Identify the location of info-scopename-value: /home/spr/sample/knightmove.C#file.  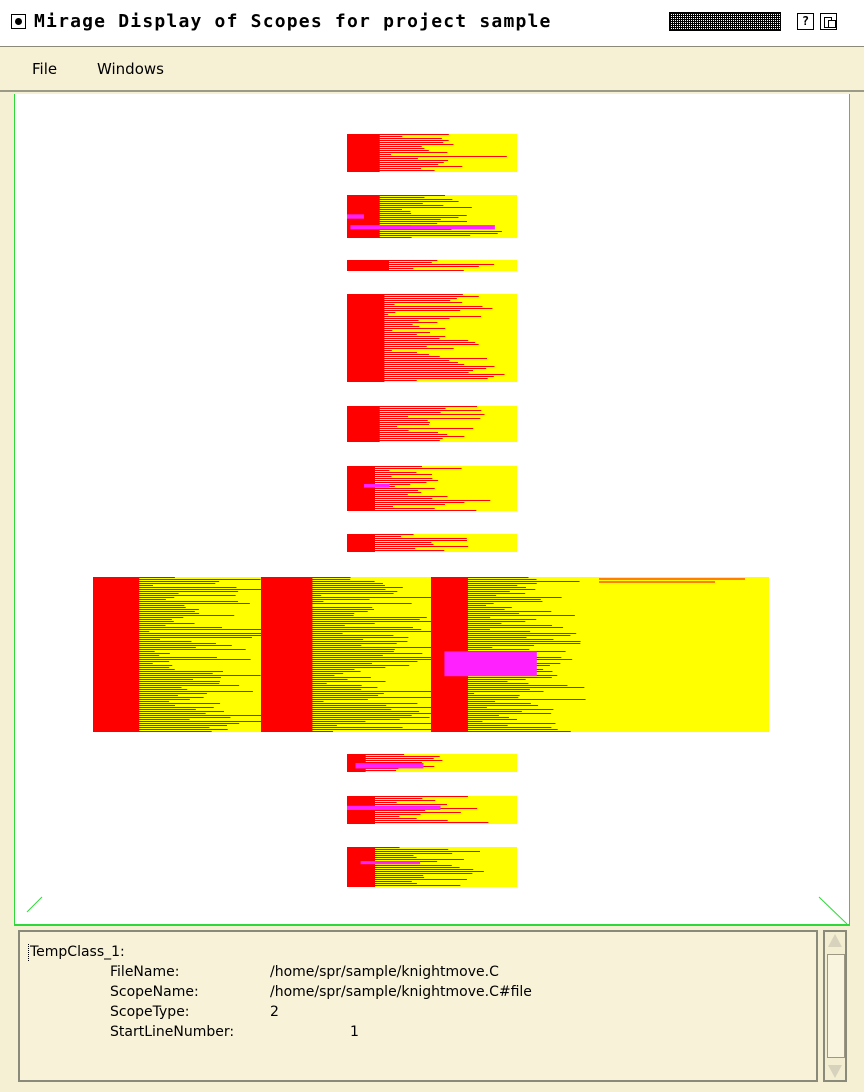
(401, 992).